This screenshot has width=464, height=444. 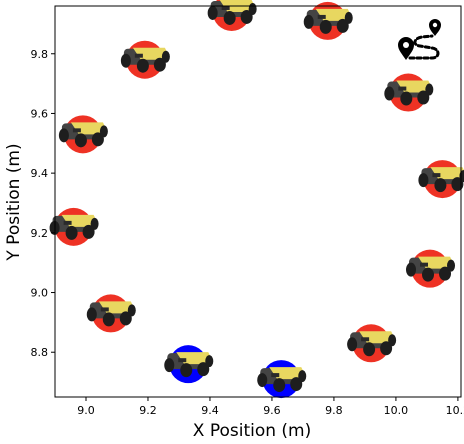 What do you see at coordinates (210, 410) in the screenshot?
I see `x-tick-label: 9.4` at bounding box center [210, 410].